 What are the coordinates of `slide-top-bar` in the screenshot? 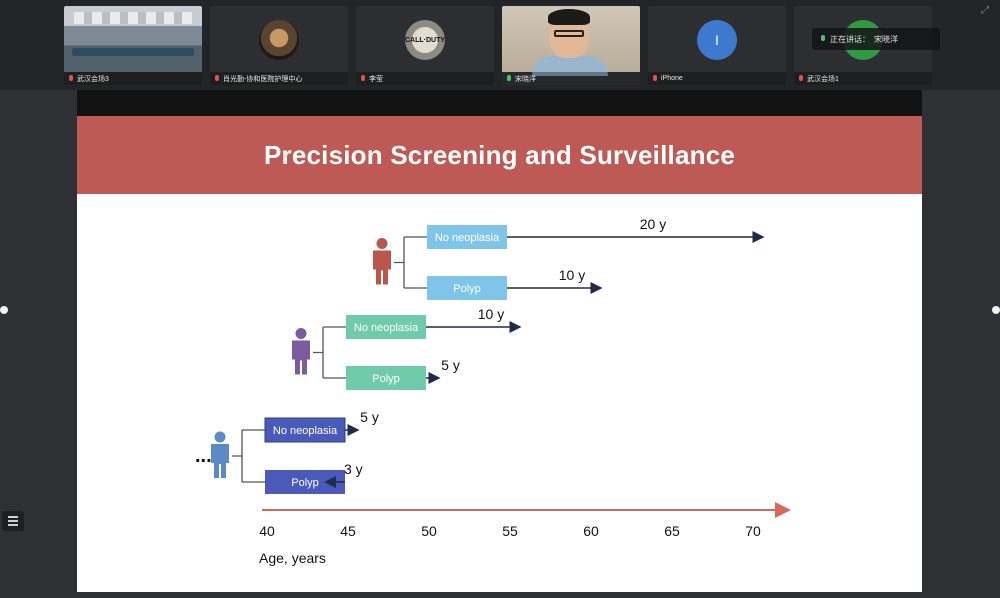 It's located at (499, 103).